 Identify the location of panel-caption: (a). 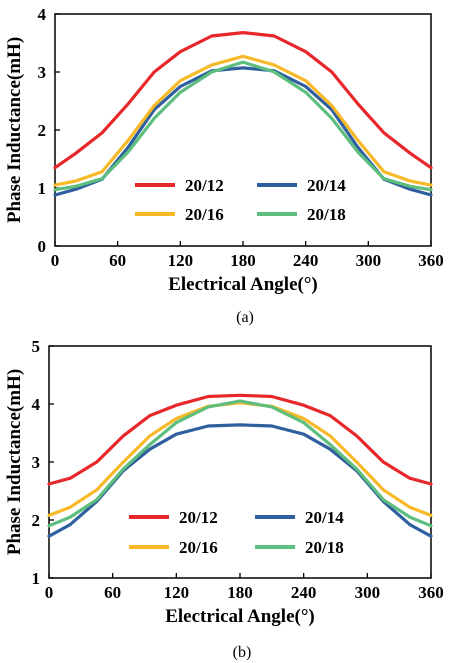
(245, 317).